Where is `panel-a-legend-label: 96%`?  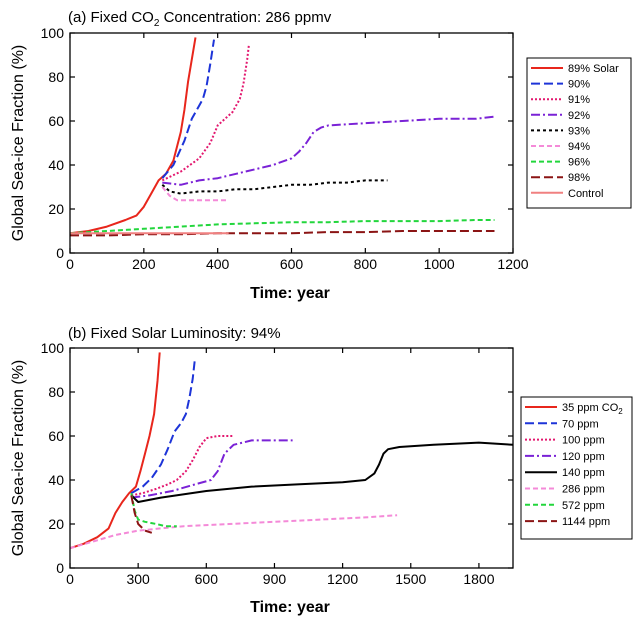 panel-a-legend-label: 96% is located at coordinates (579, 163).